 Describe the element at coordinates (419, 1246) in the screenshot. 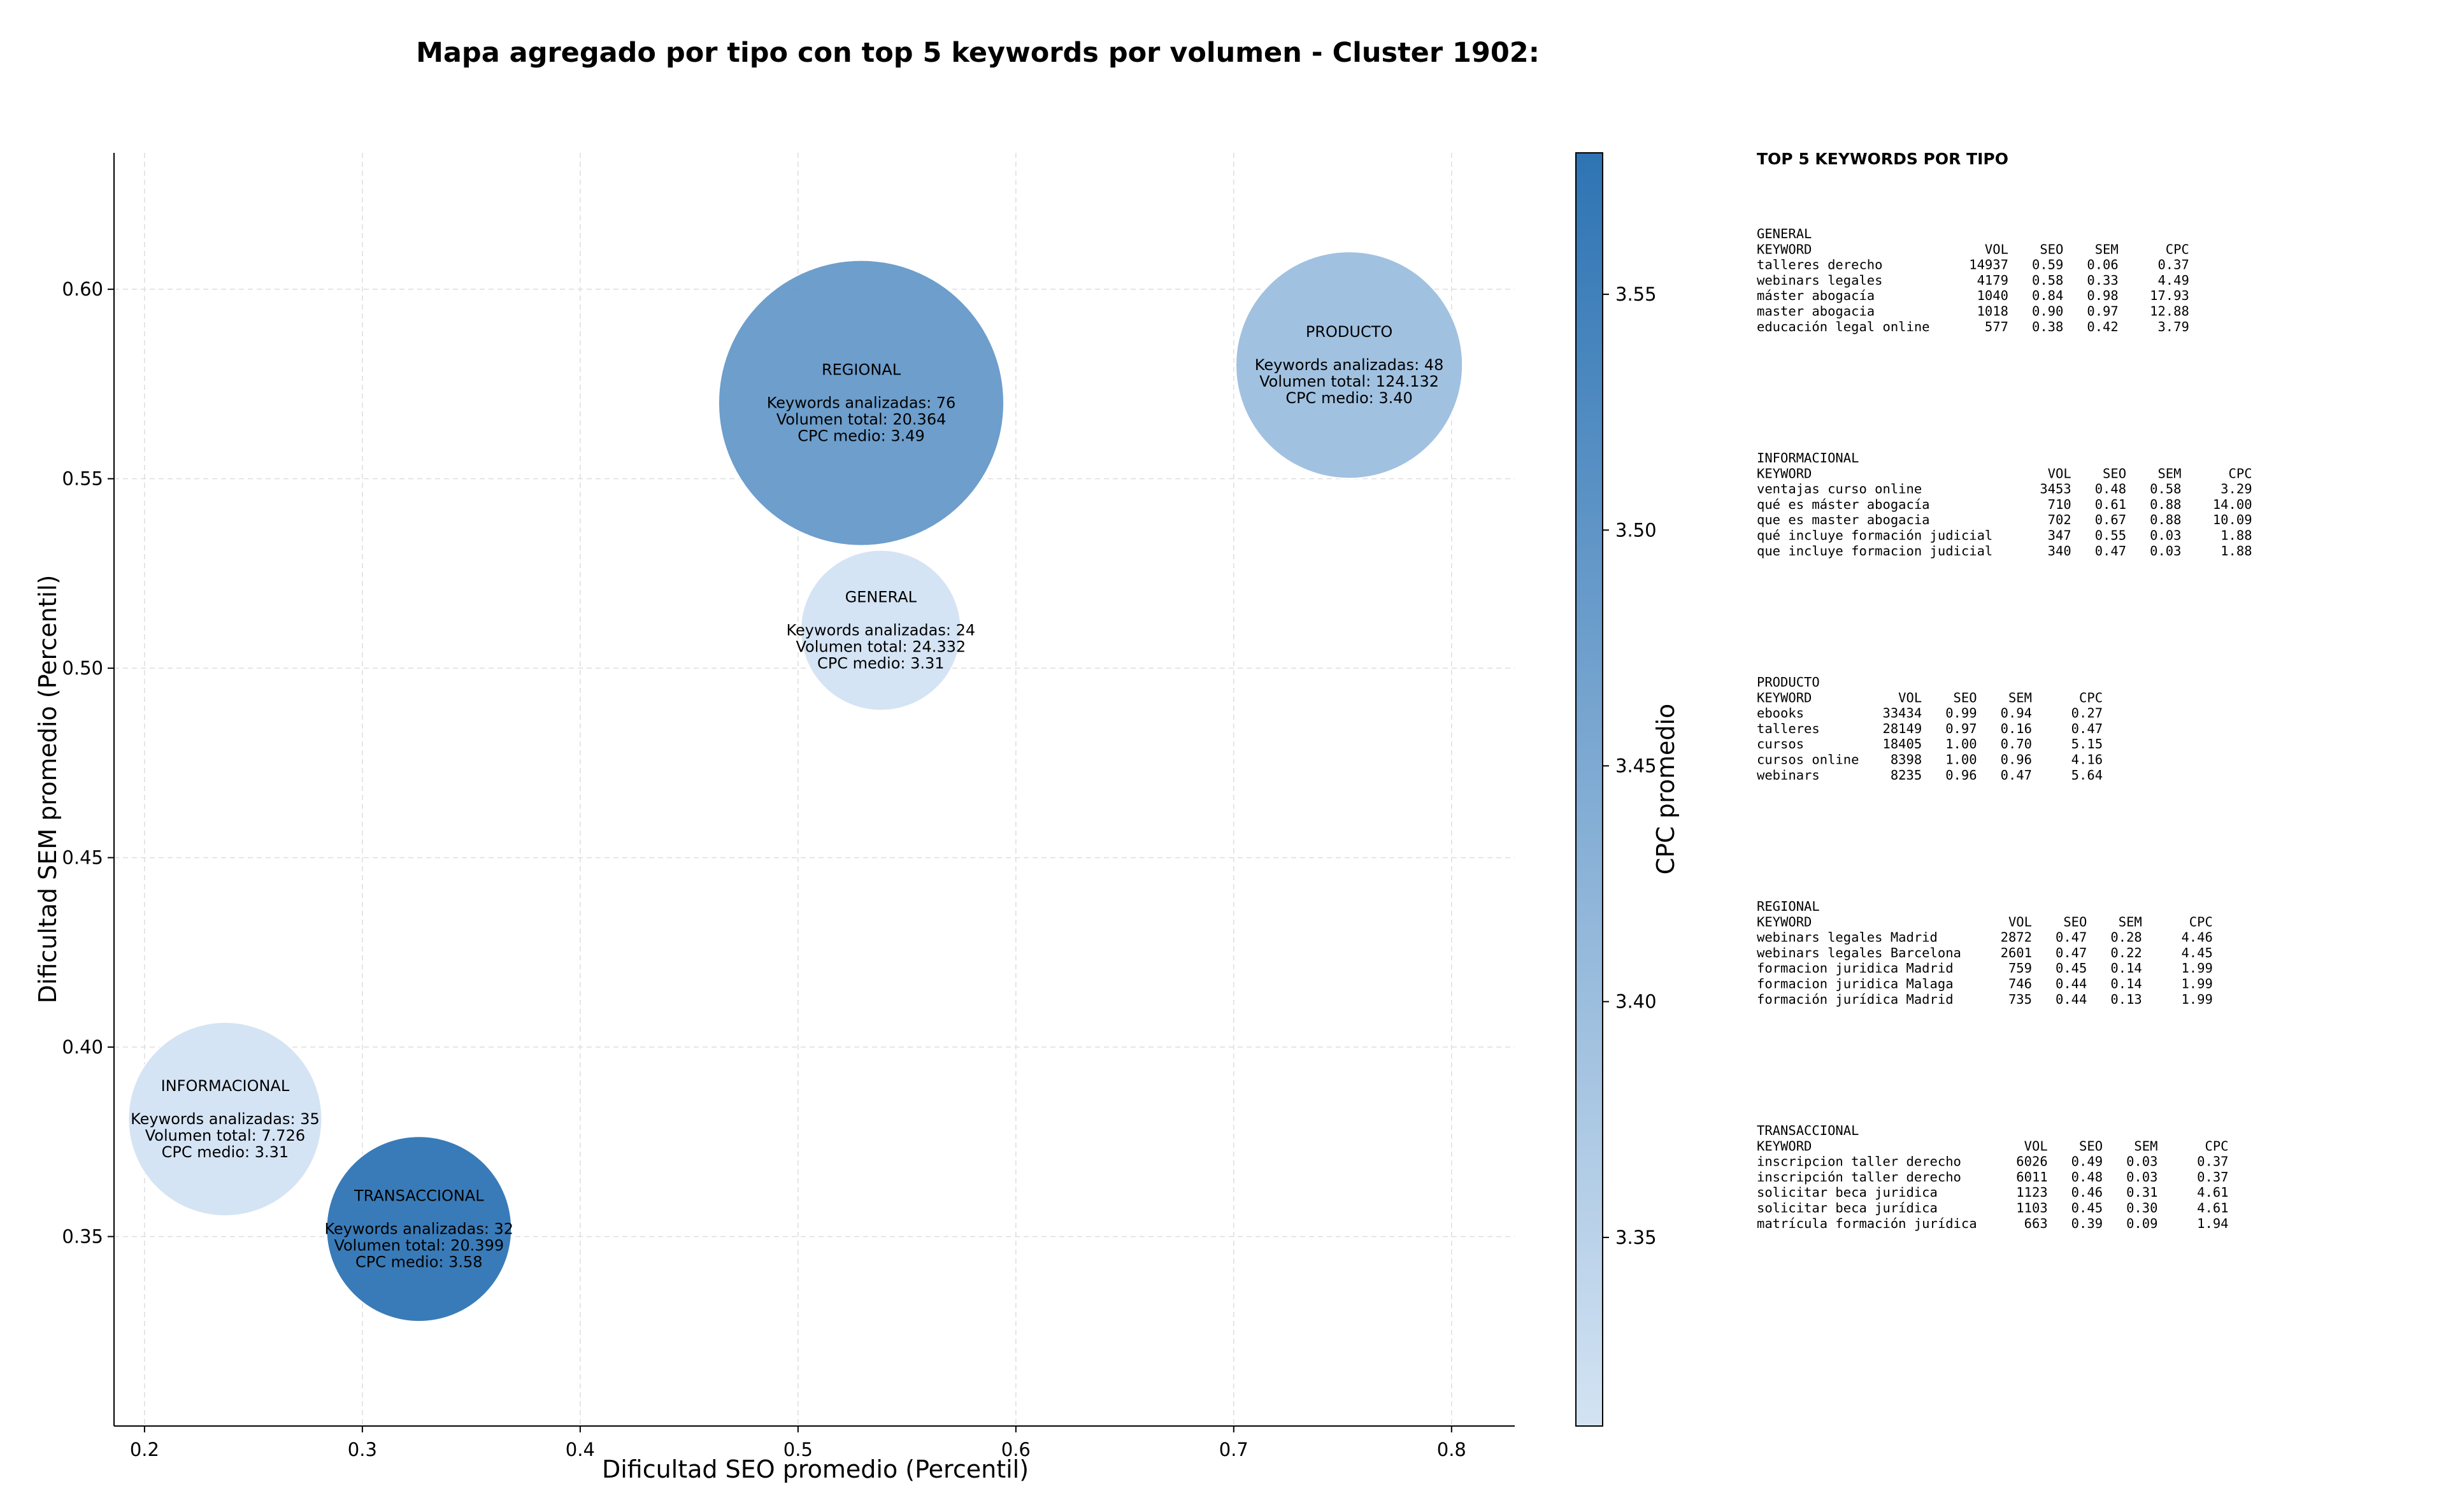

I see `bubble-label-line: Volumen total: 20.399` at that location.